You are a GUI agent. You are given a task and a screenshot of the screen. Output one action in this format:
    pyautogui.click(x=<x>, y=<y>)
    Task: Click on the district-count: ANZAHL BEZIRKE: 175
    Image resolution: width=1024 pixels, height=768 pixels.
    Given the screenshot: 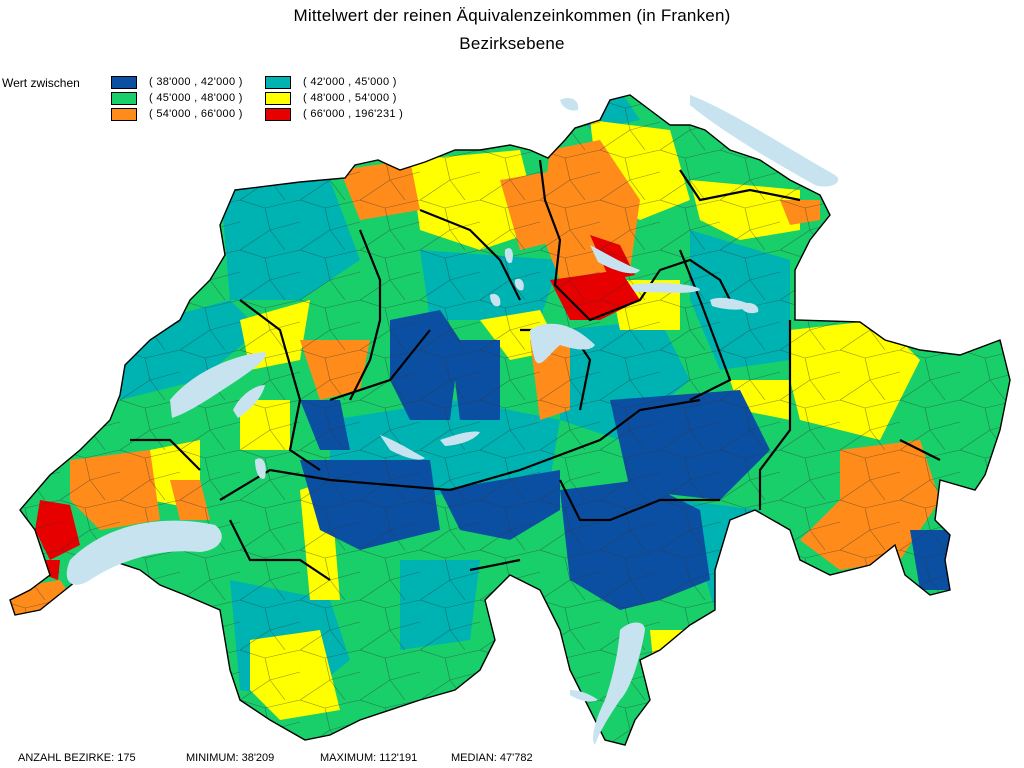 What is the action you would take?
    pyautogui.click(x=77, y=758)
    